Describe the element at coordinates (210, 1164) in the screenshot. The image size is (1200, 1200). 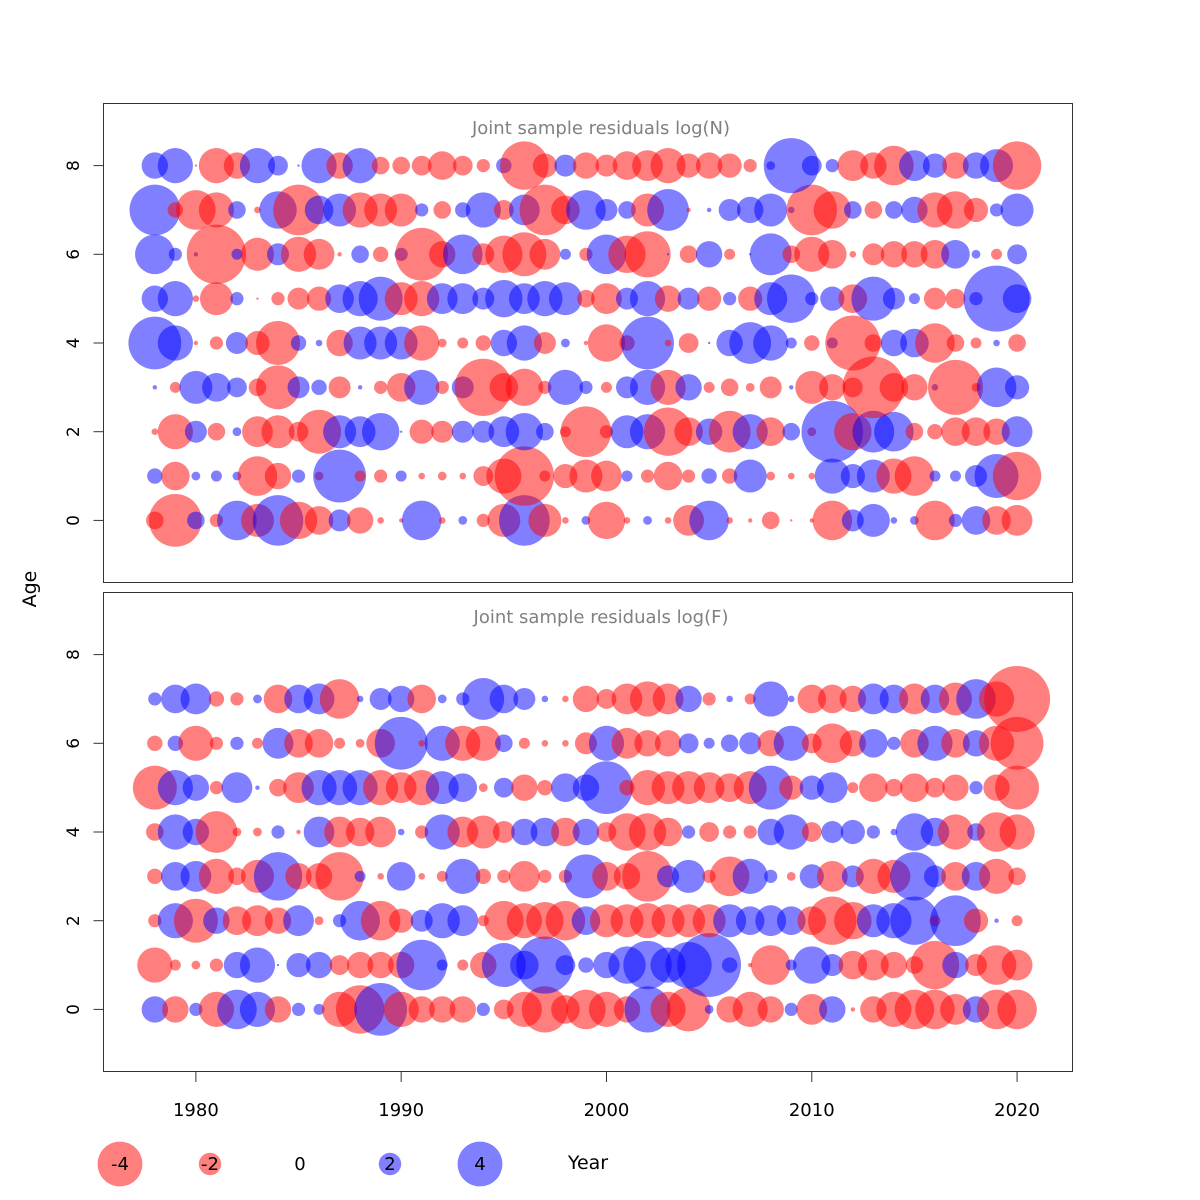
I see `legend-label: -2` at that location.